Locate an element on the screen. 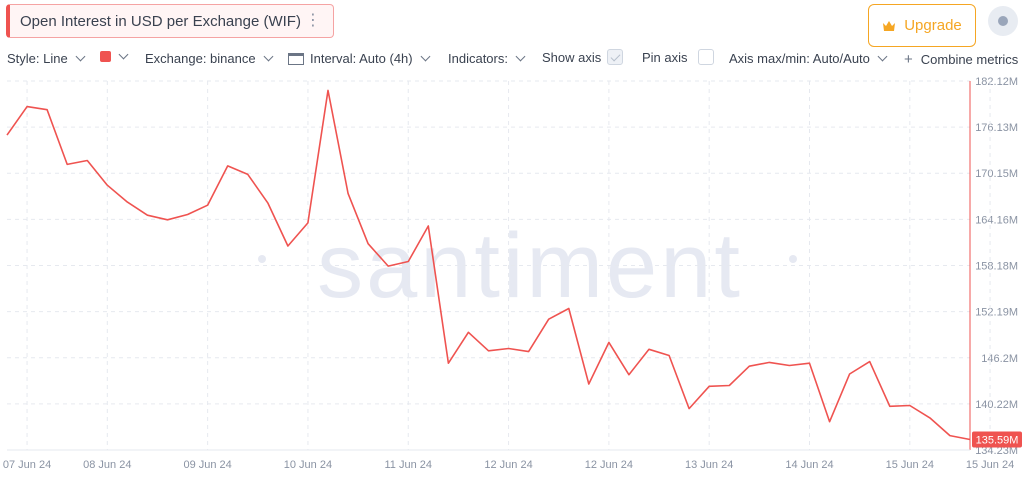 Image resolution: width=1024 pixels, height=481 pixels. kebab-menu-icon: ⋮ is located at coordinates (313, 20).